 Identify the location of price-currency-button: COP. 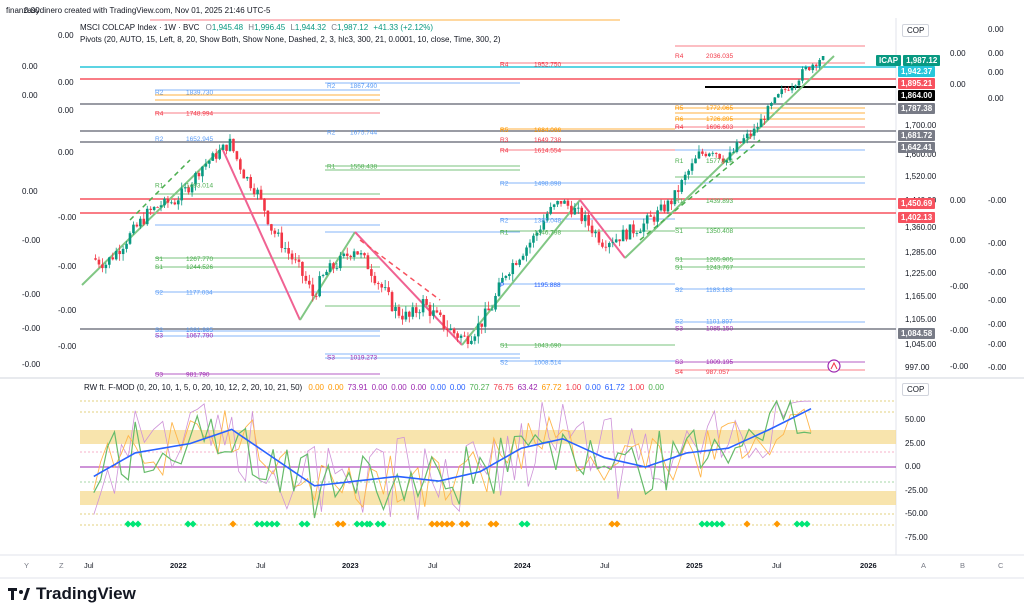
(916, 30).